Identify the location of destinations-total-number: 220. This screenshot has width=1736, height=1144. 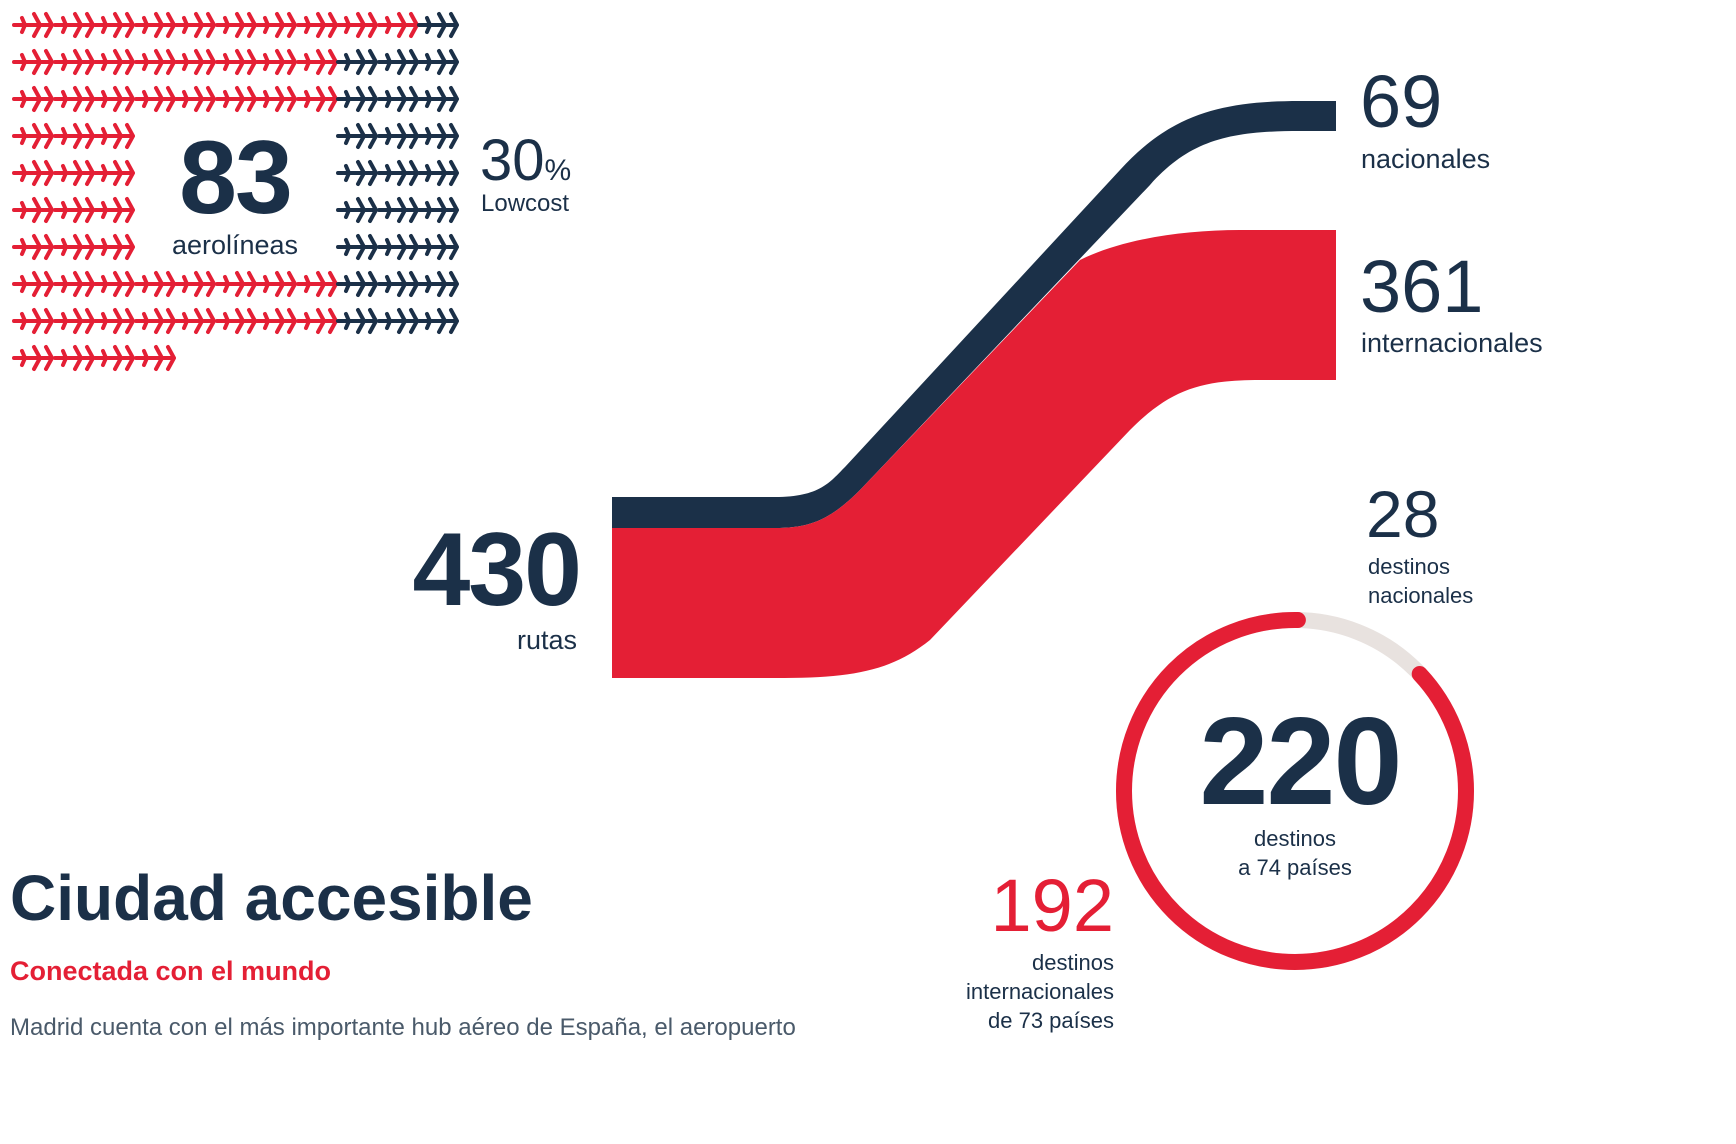
(1301, 762).